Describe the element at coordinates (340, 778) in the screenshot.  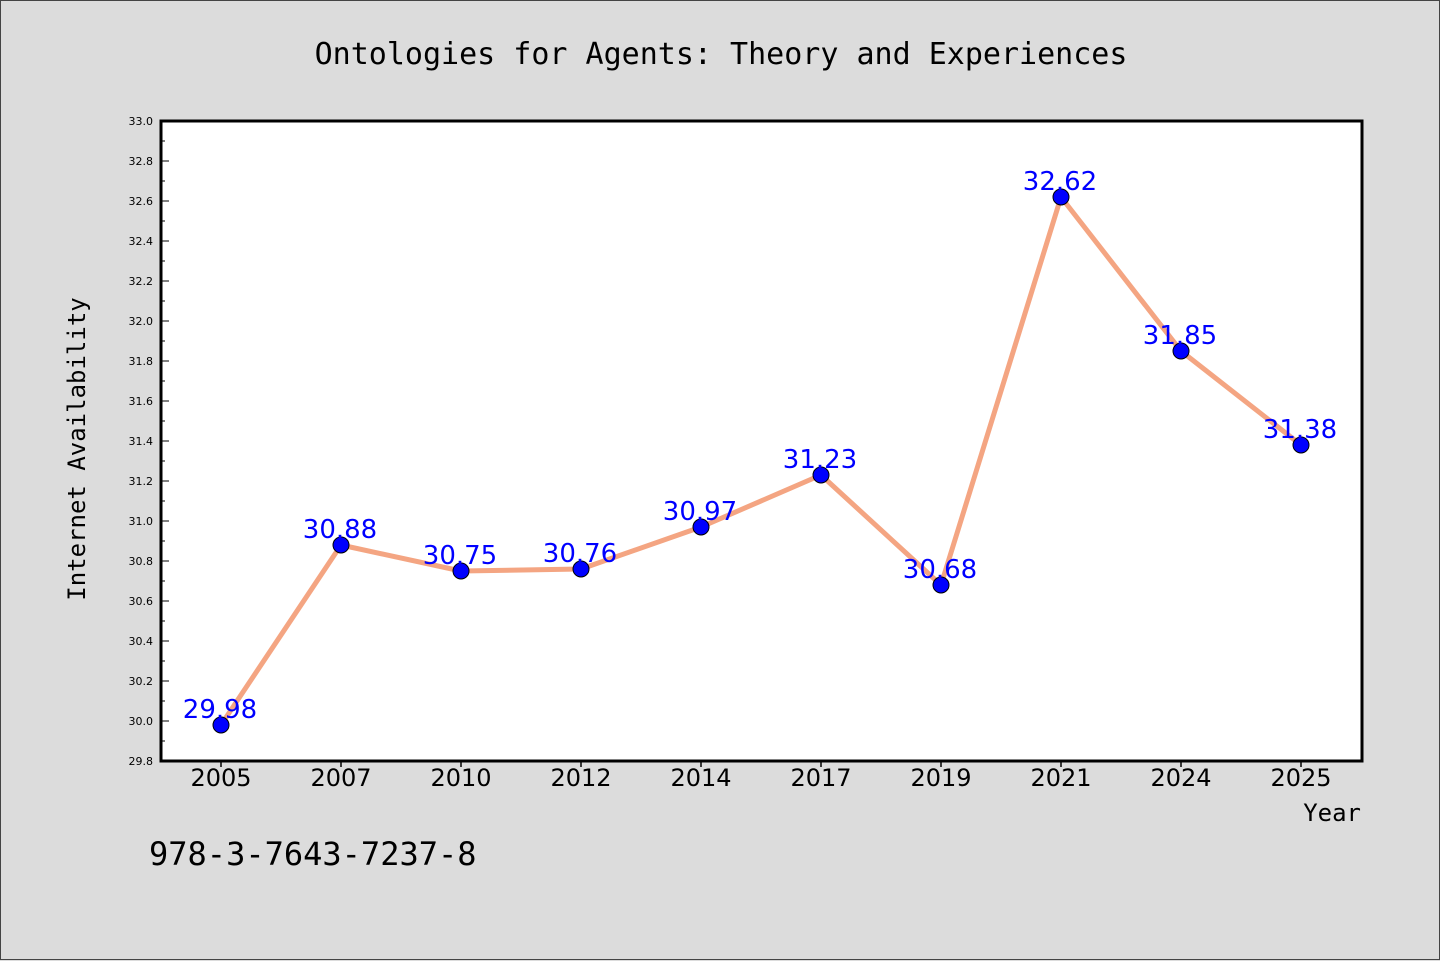
I see `x-tick-label: 2007` at that location.